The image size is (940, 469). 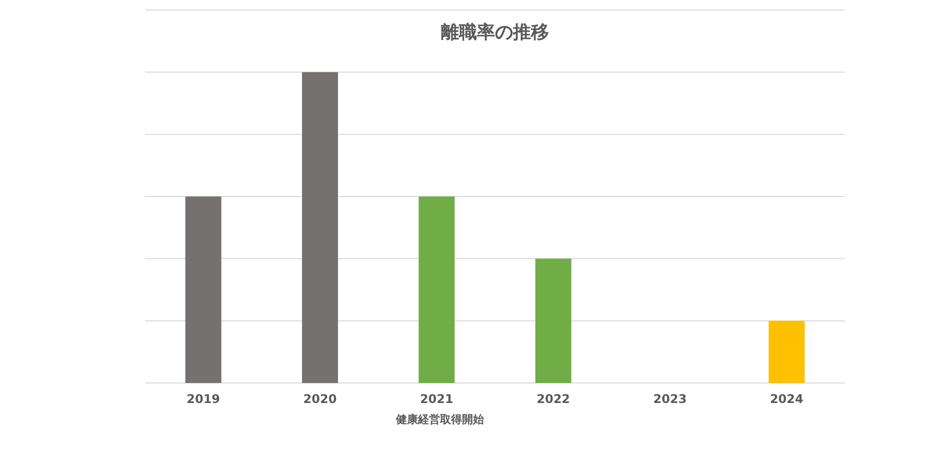 I want to click on x-tick-label: 2022, so click(x=553, y=399).